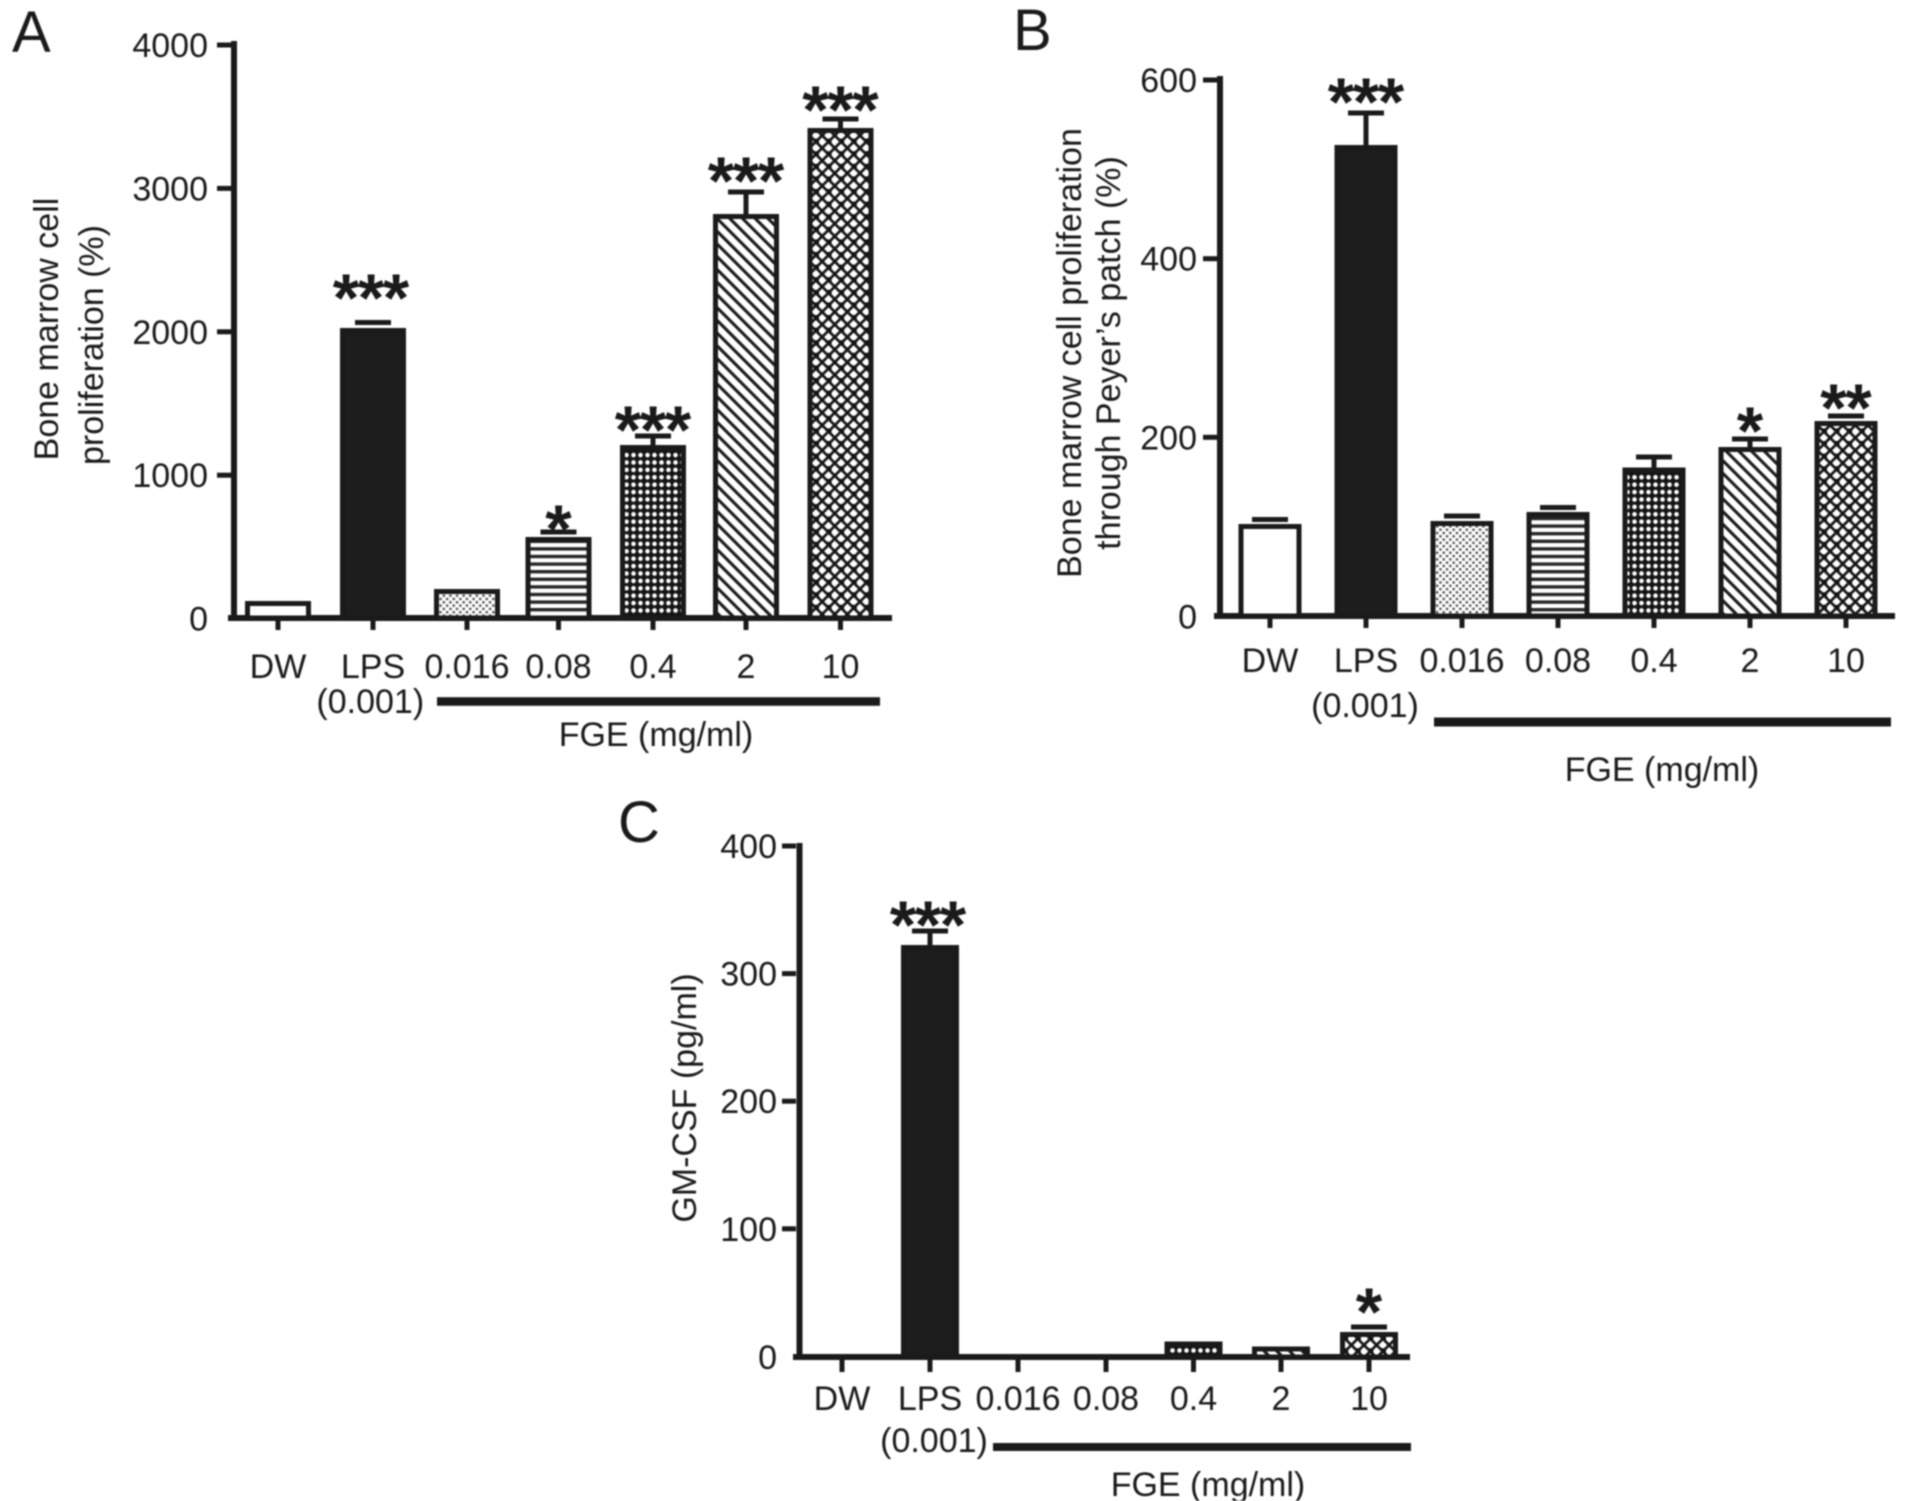  What do you see at coordinates (1168, 81) in the screenshot?
I see `svg-text: 600` at bounding box center [1168, 81].